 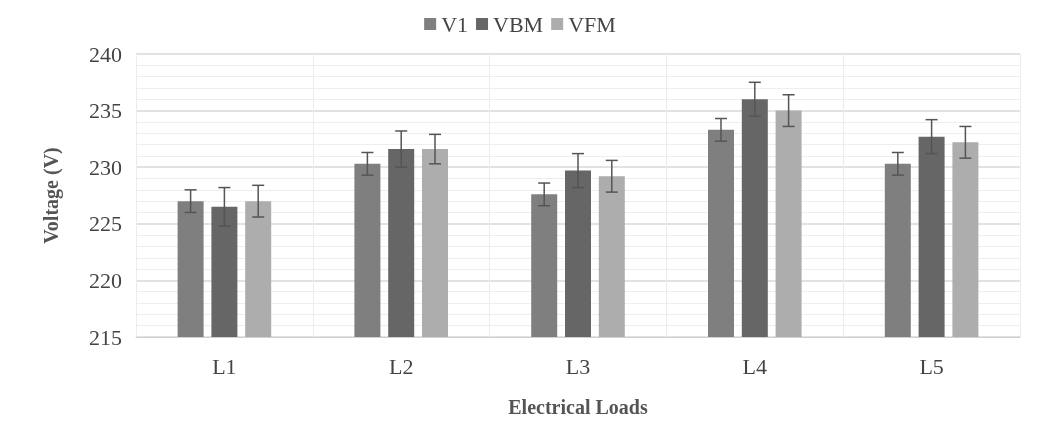 What do you see at coordinates (224, 366) in the screenshot?
I see `x-tick-label: L1` at bounding box center [224, 366].